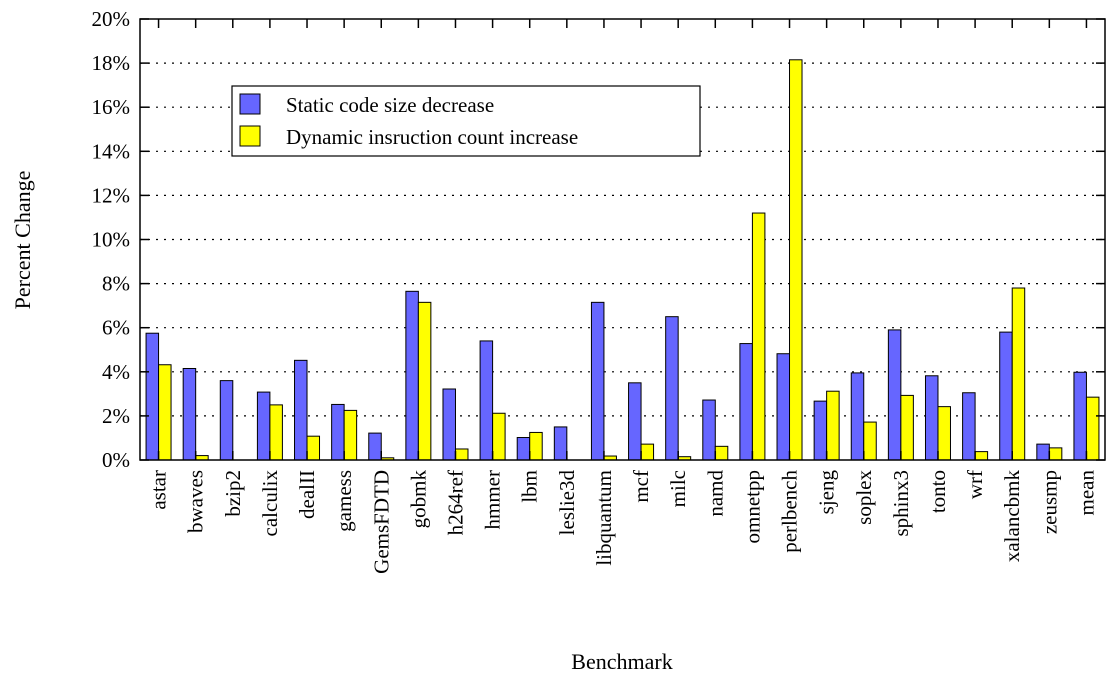 The image size is (1112, 682). Describe the element at coordinates (901, 503) in the screenshot. I see `x-tick-label: sphinx3` at that location.